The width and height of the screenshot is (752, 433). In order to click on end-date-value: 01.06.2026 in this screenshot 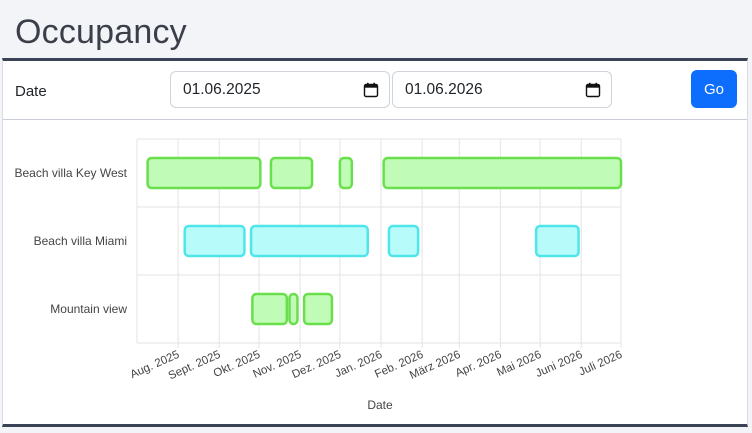, I will do `click(444, 89)`.